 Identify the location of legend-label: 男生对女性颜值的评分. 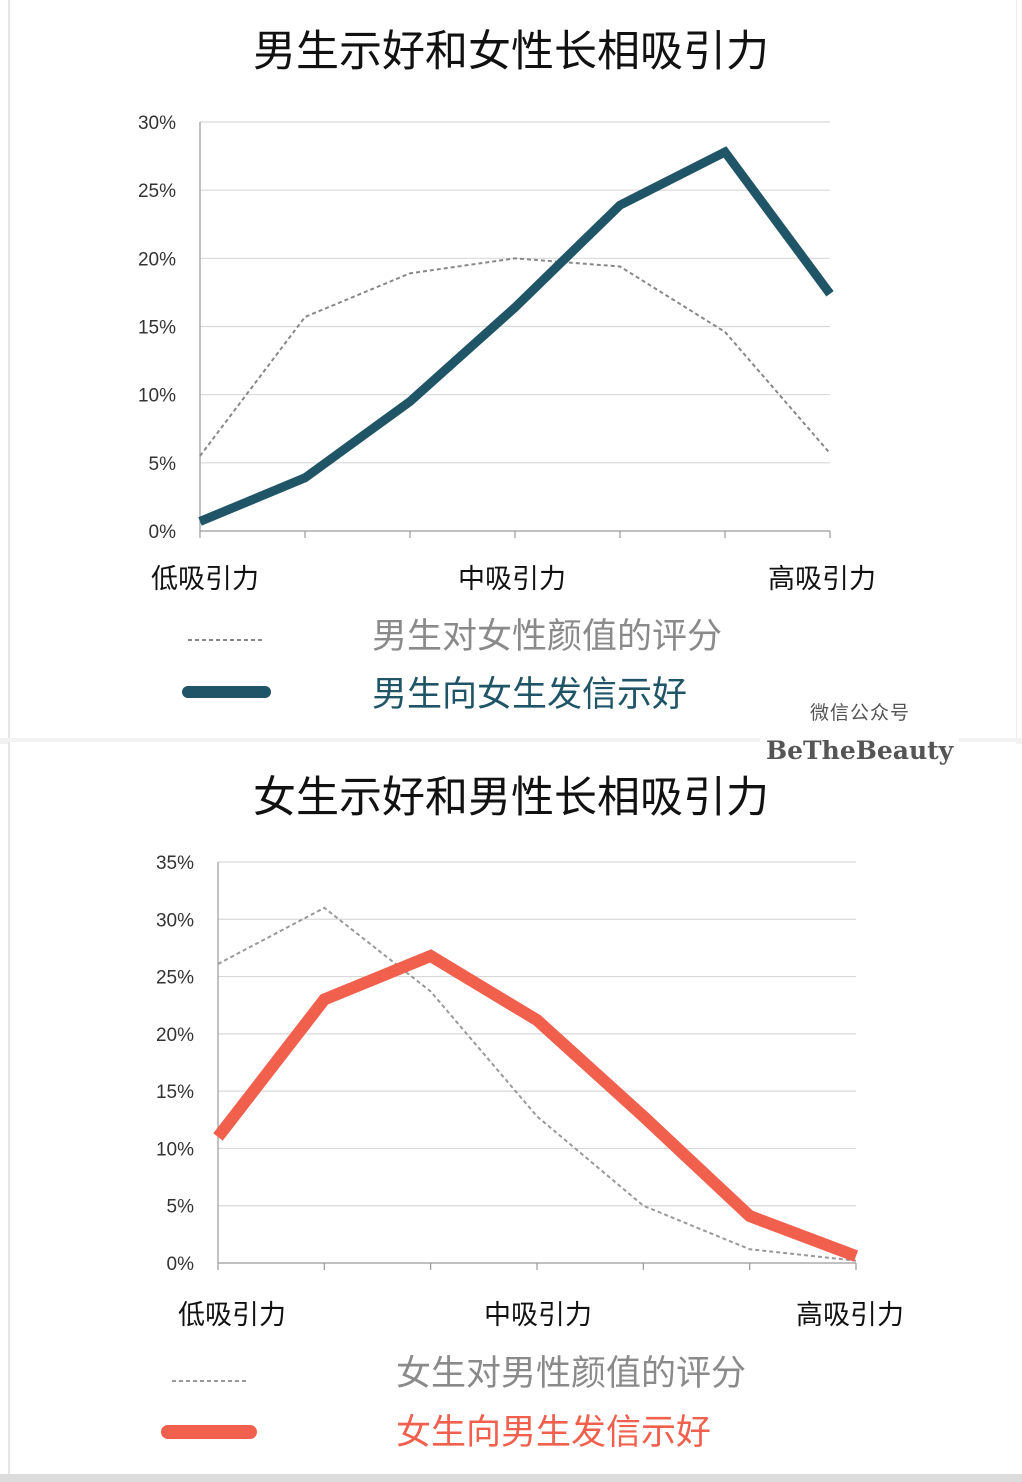
(547, 637).